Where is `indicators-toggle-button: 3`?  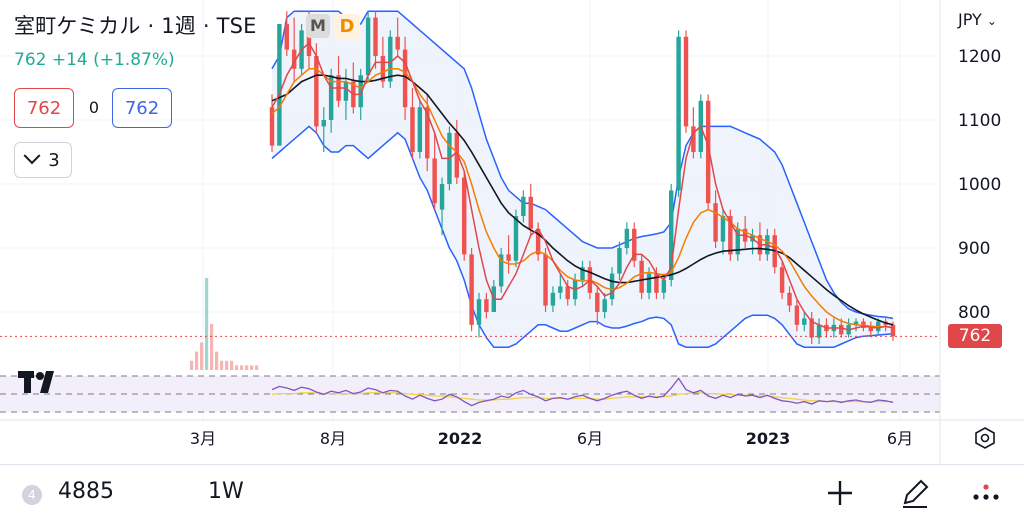 indicators-toggle-button: 3 is located at coordinates (43, 160).